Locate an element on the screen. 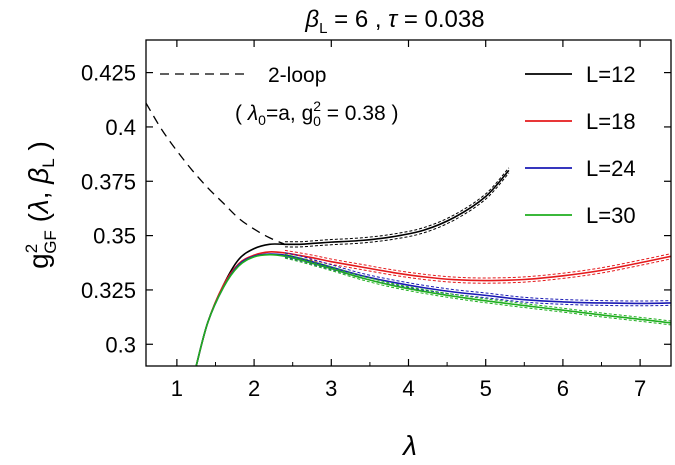 The height and width of the screenshot is (465, 675). x-tick-label-2: 2 is located at coordinates (254, 388).